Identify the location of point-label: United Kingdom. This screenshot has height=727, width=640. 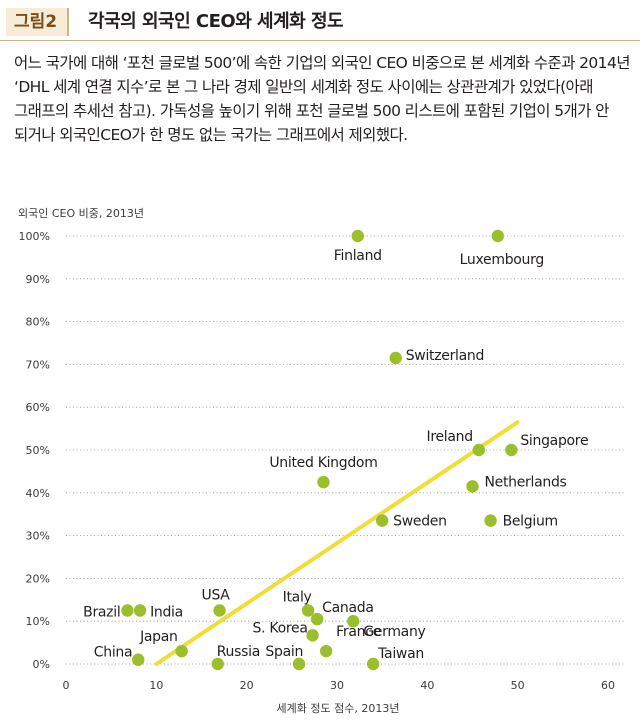
(323, 463).